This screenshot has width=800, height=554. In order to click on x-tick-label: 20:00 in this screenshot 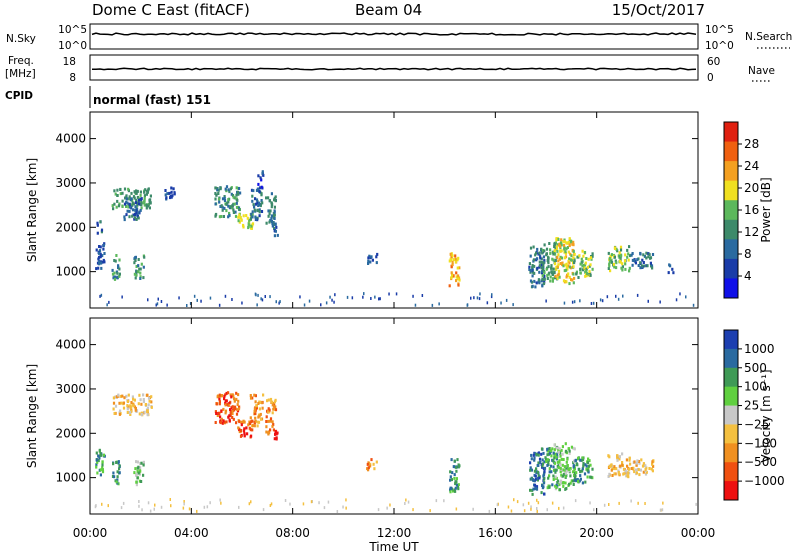, I will do `click(596, 533)`.